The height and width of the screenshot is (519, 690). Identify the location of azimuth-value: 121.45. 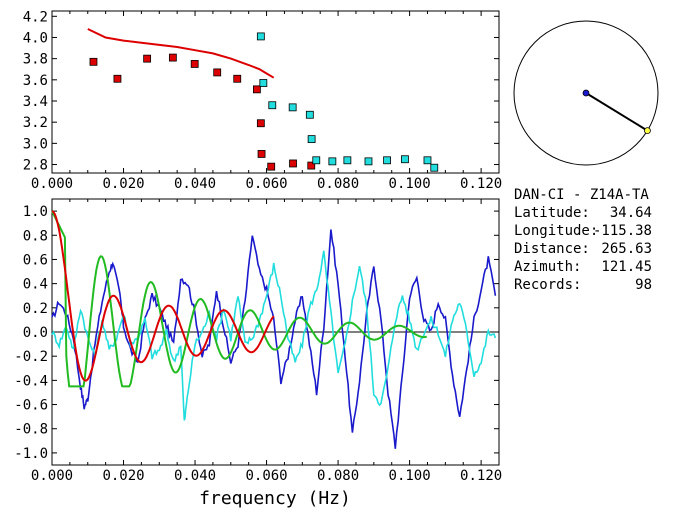
(626, 267).